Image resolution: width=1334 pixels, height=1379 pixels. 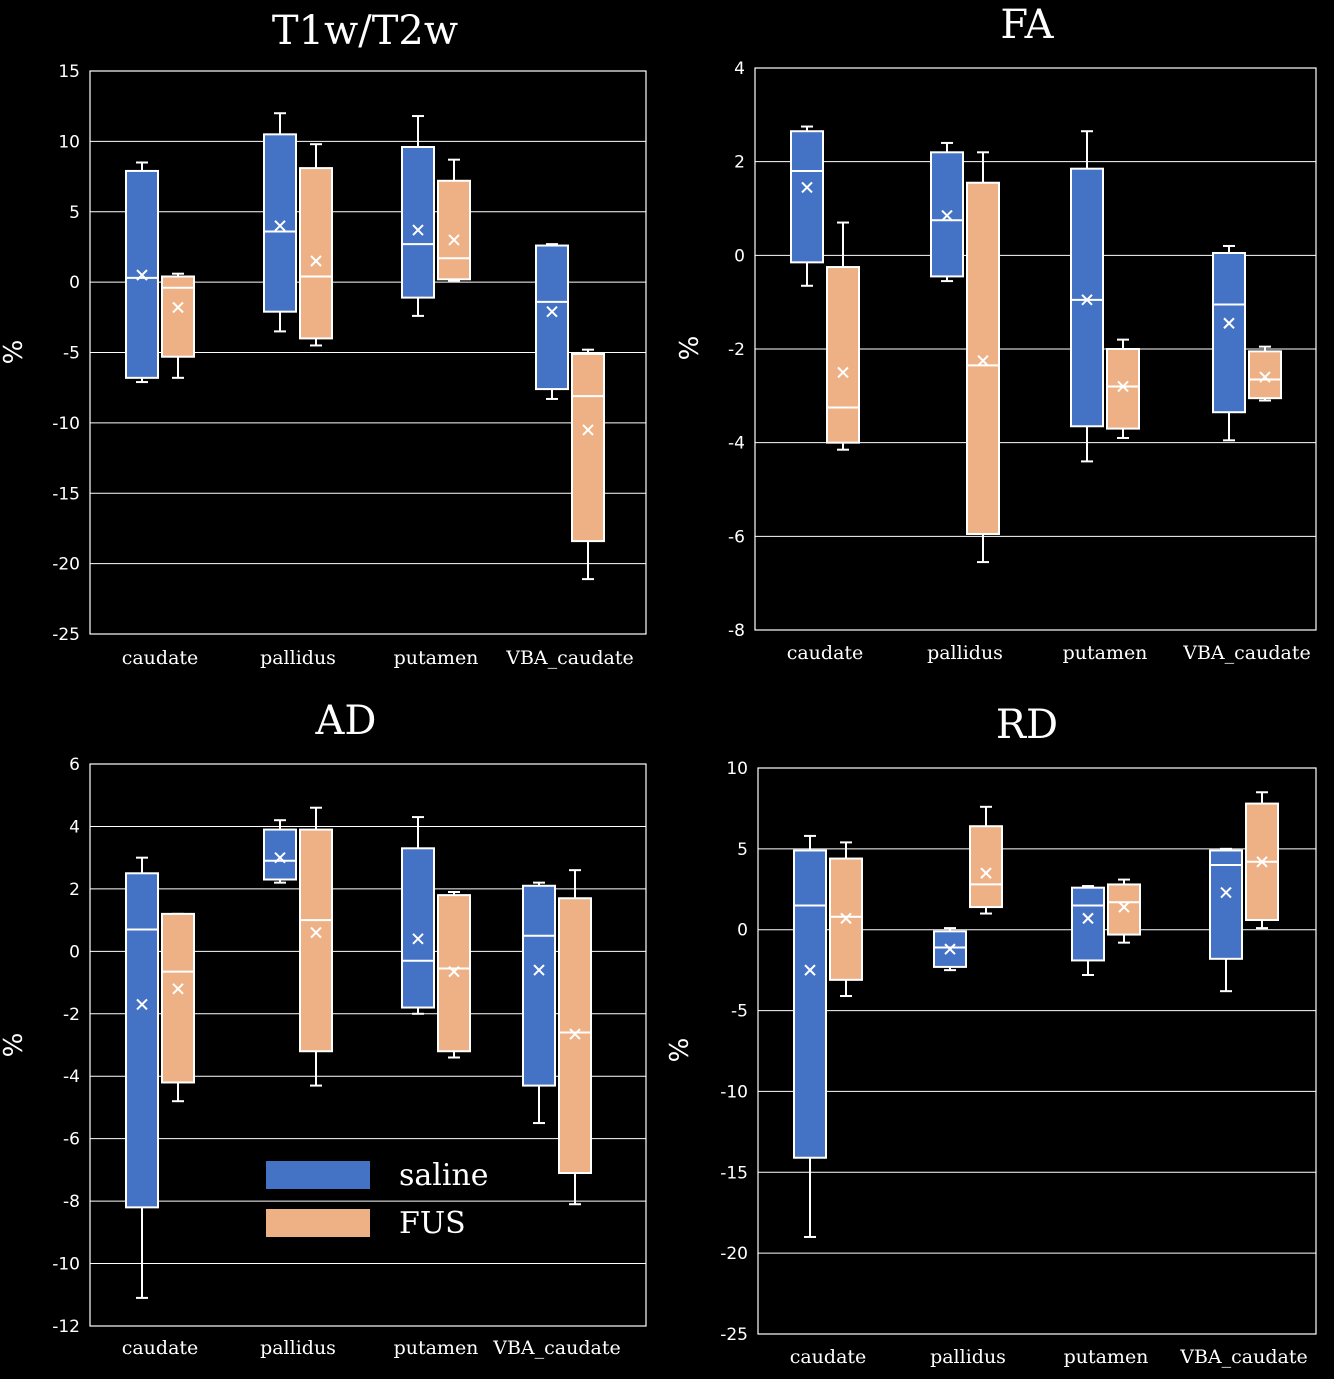 What do you see at coordinates (432, 1223) in the screenshot?
I see `legend-label: FUS` at bounding box center [432, 1223].